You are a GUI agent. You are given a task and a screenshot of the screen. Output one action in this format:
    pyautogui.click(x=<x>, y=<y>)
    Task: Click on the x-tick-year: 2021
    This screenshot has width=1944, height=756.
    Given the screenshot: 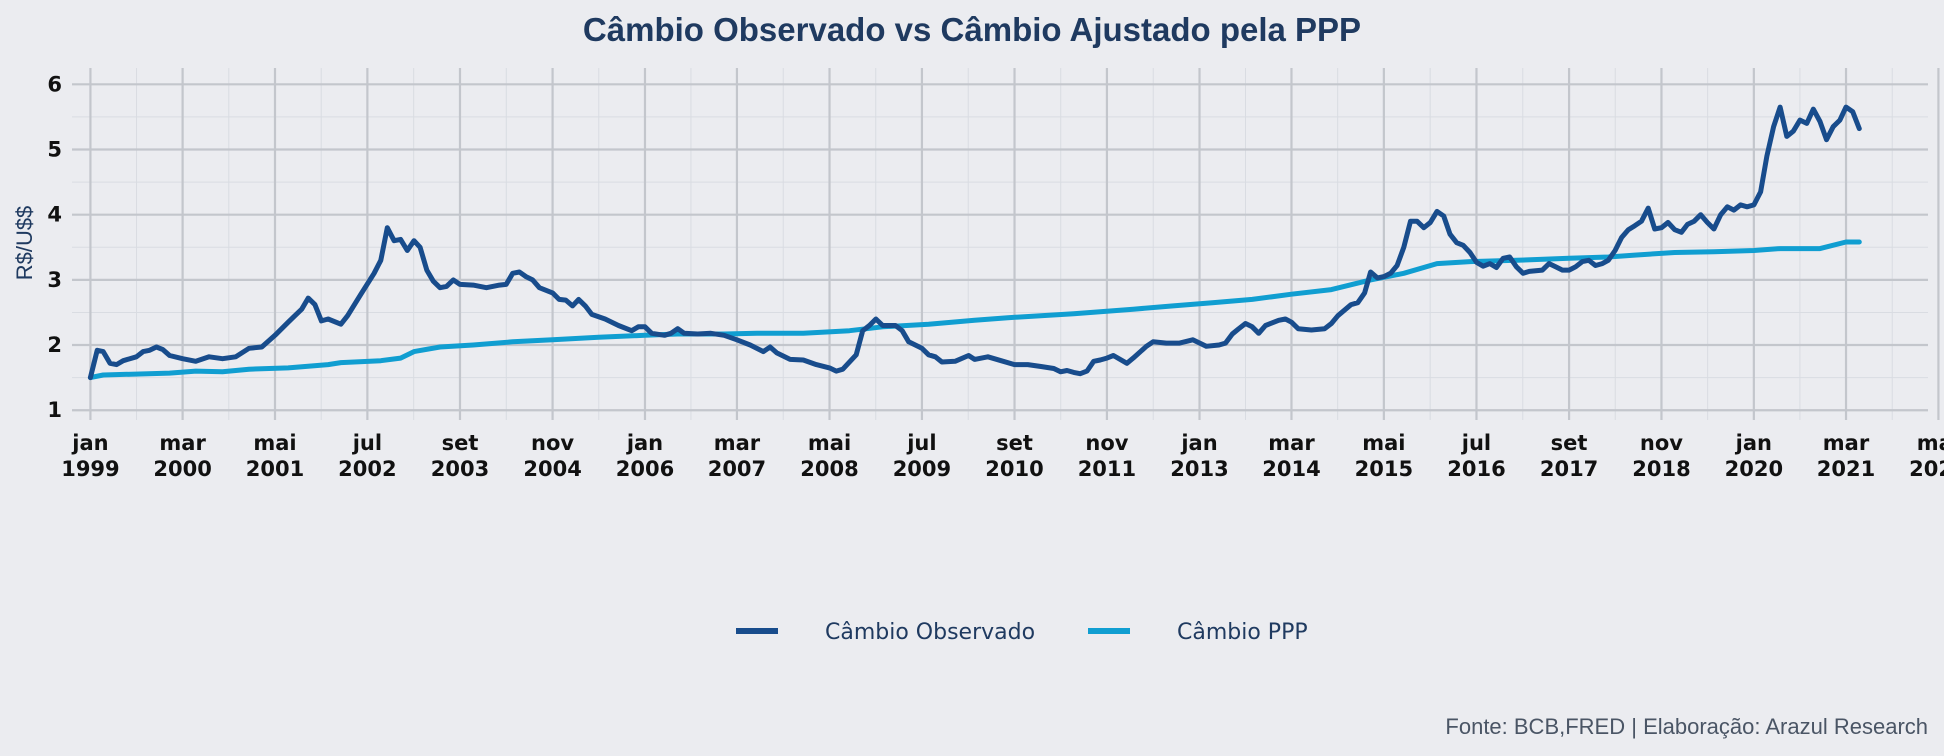 What is the action you would take?
    pyautogui.click(x=1846, y=469)
    